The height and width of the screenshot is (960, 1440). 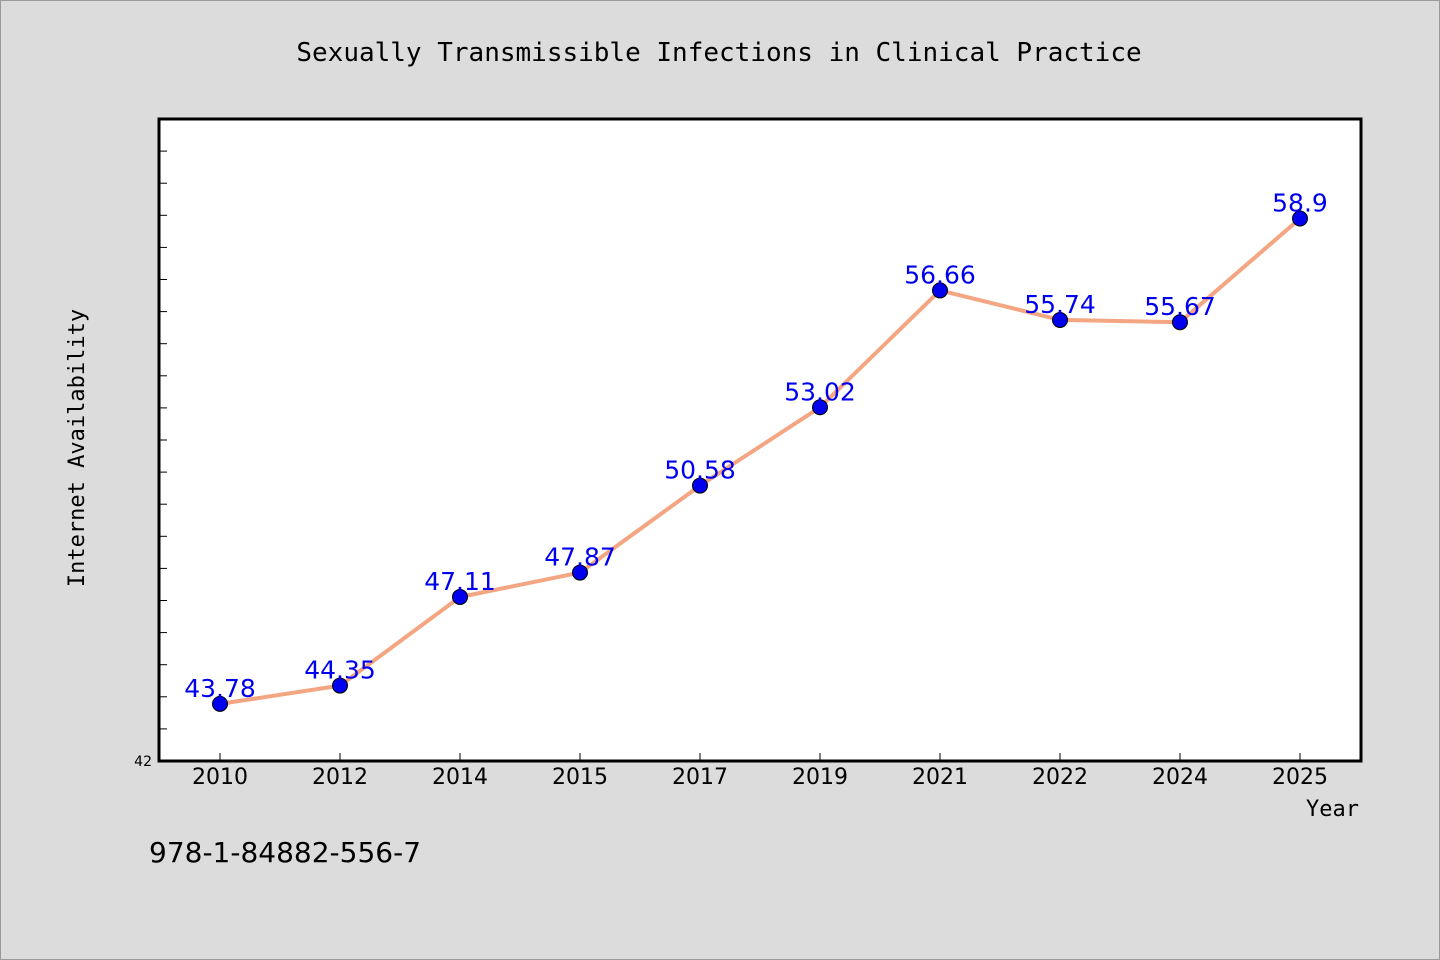 What do you see at coordinates (760, 771) in the screenshot?
I see `x-axis-ticks: 2010 2012 2014 2015 2017 2019 2021 2022 2024 2025` at bounding box center [760, 771].